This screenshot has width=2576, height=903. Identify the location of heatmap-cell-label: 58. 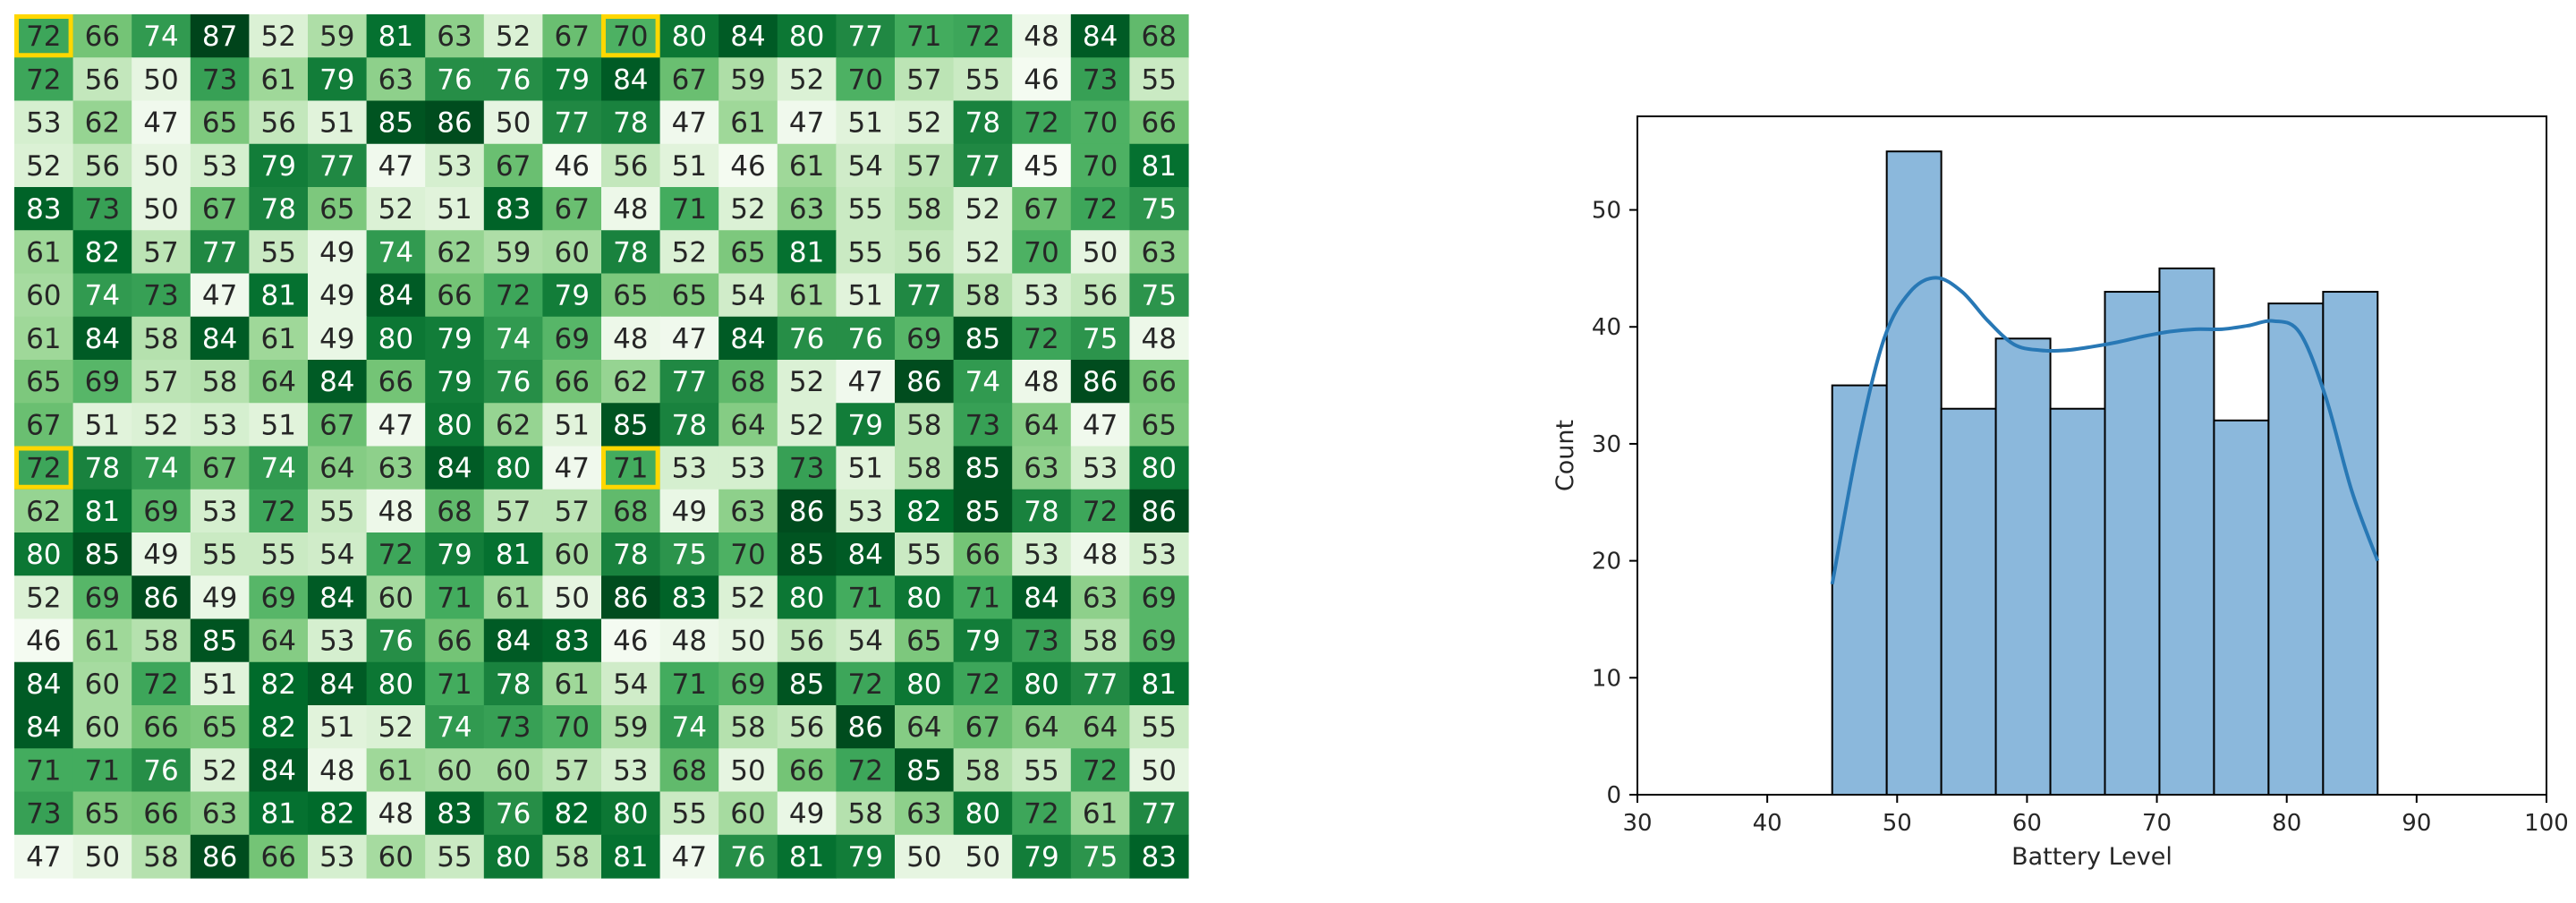
(160, 857).